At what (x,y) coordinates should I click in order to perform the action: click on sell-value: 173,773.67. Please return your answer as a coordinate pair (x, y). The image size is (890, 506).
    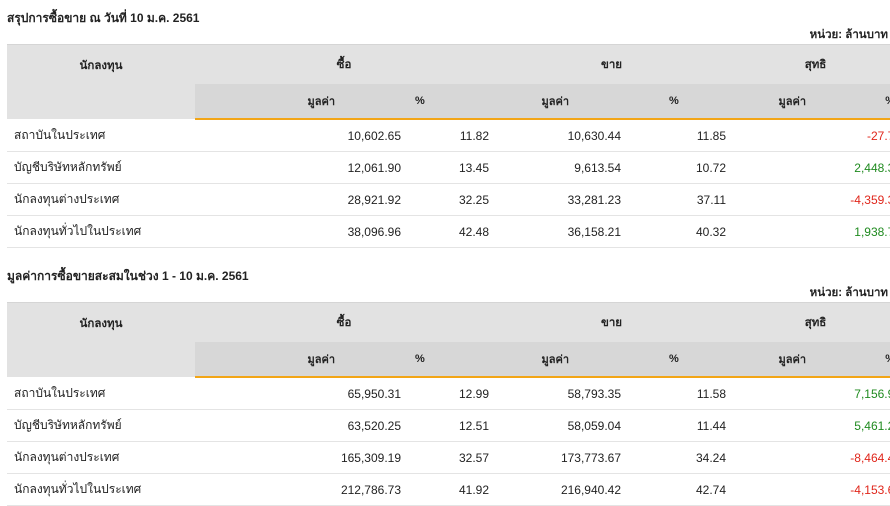
    Looking at the image, I should click on (559, 457).